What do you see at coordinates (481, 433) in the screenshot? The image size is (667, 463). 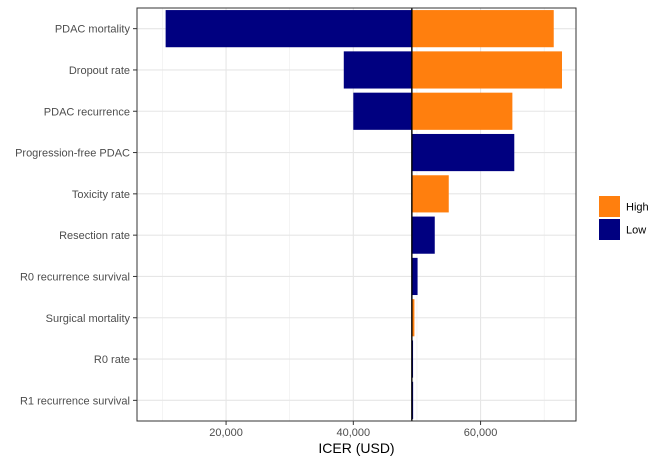 I see `x-tick-label: 60,000` at bounding box center [481, 433].